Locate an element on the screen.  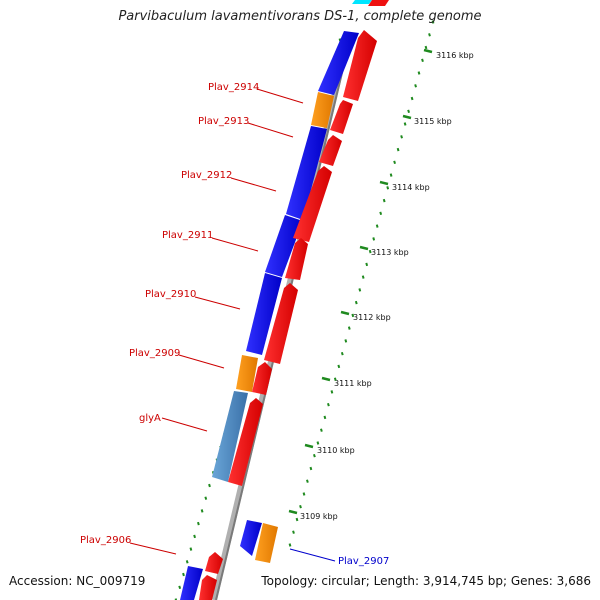
gene-label: Plav_2907 is located at coordinates (363, 561).